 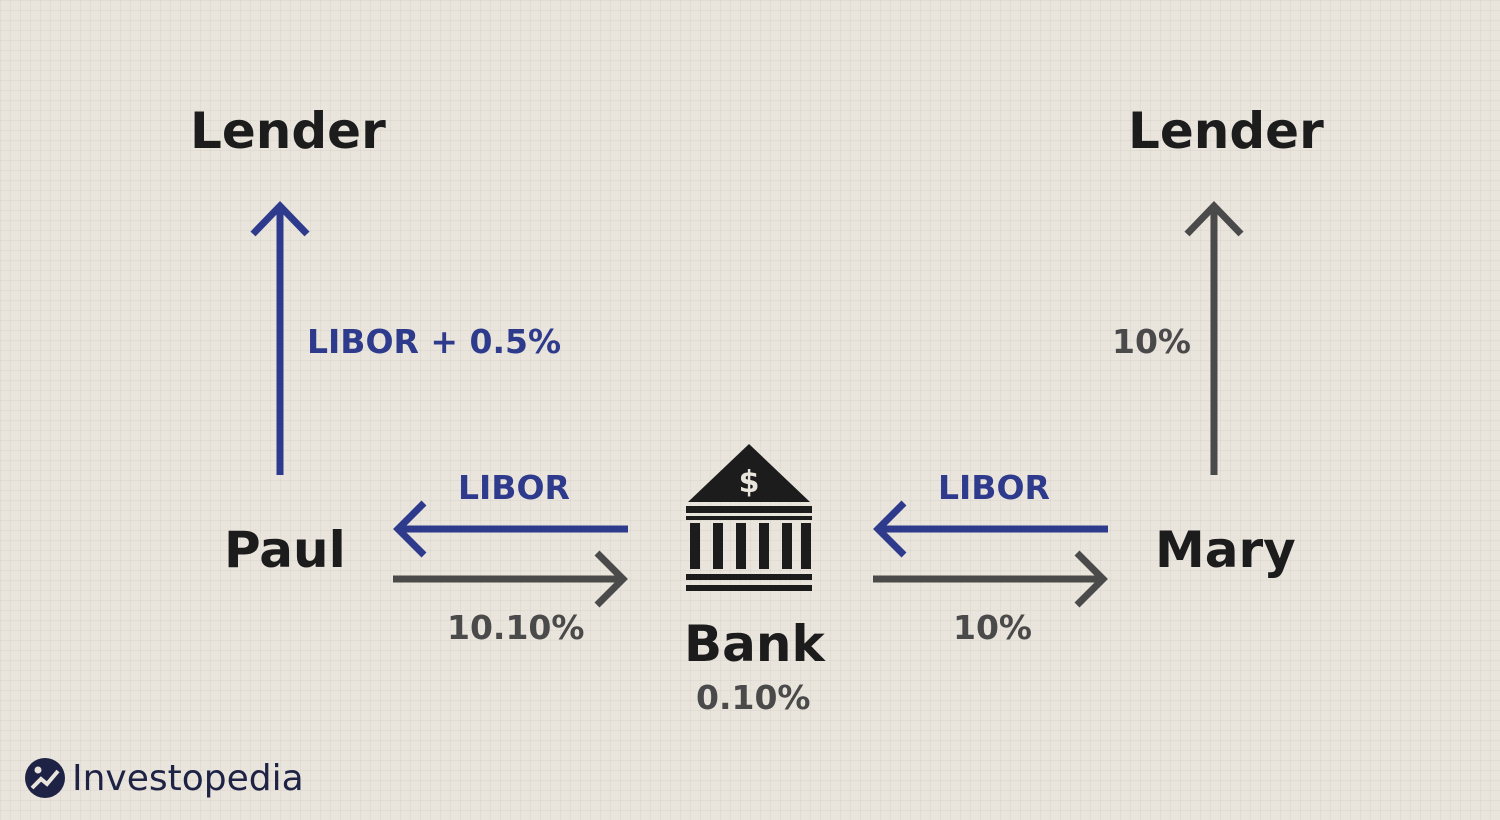 I want to click on arrow-bank-to-mary, so click(x=988, y=579).